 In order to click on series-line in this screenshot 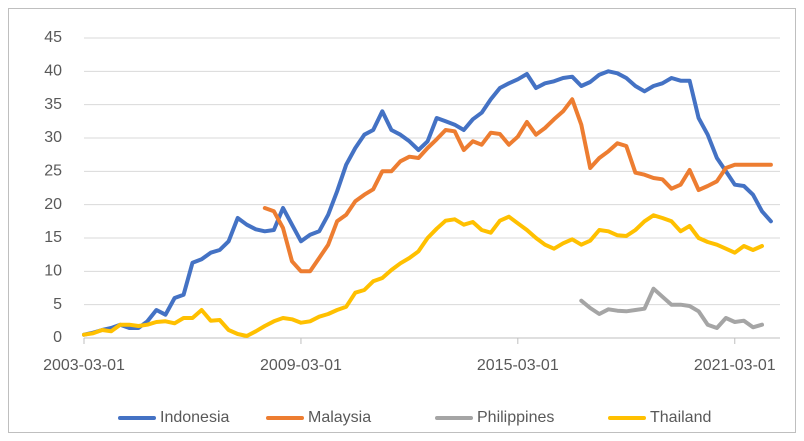, I will do `click(671, 308)`.